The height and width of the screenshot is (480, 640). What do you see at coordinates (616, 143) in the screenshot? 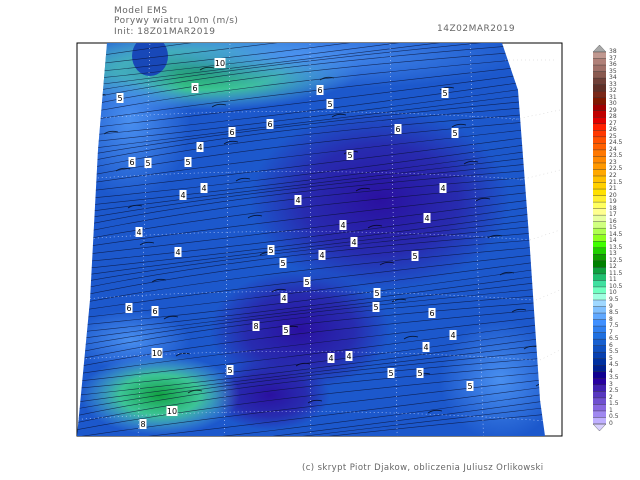
I see `colorbar-label: 24.5` at bounding box center [616, 143].